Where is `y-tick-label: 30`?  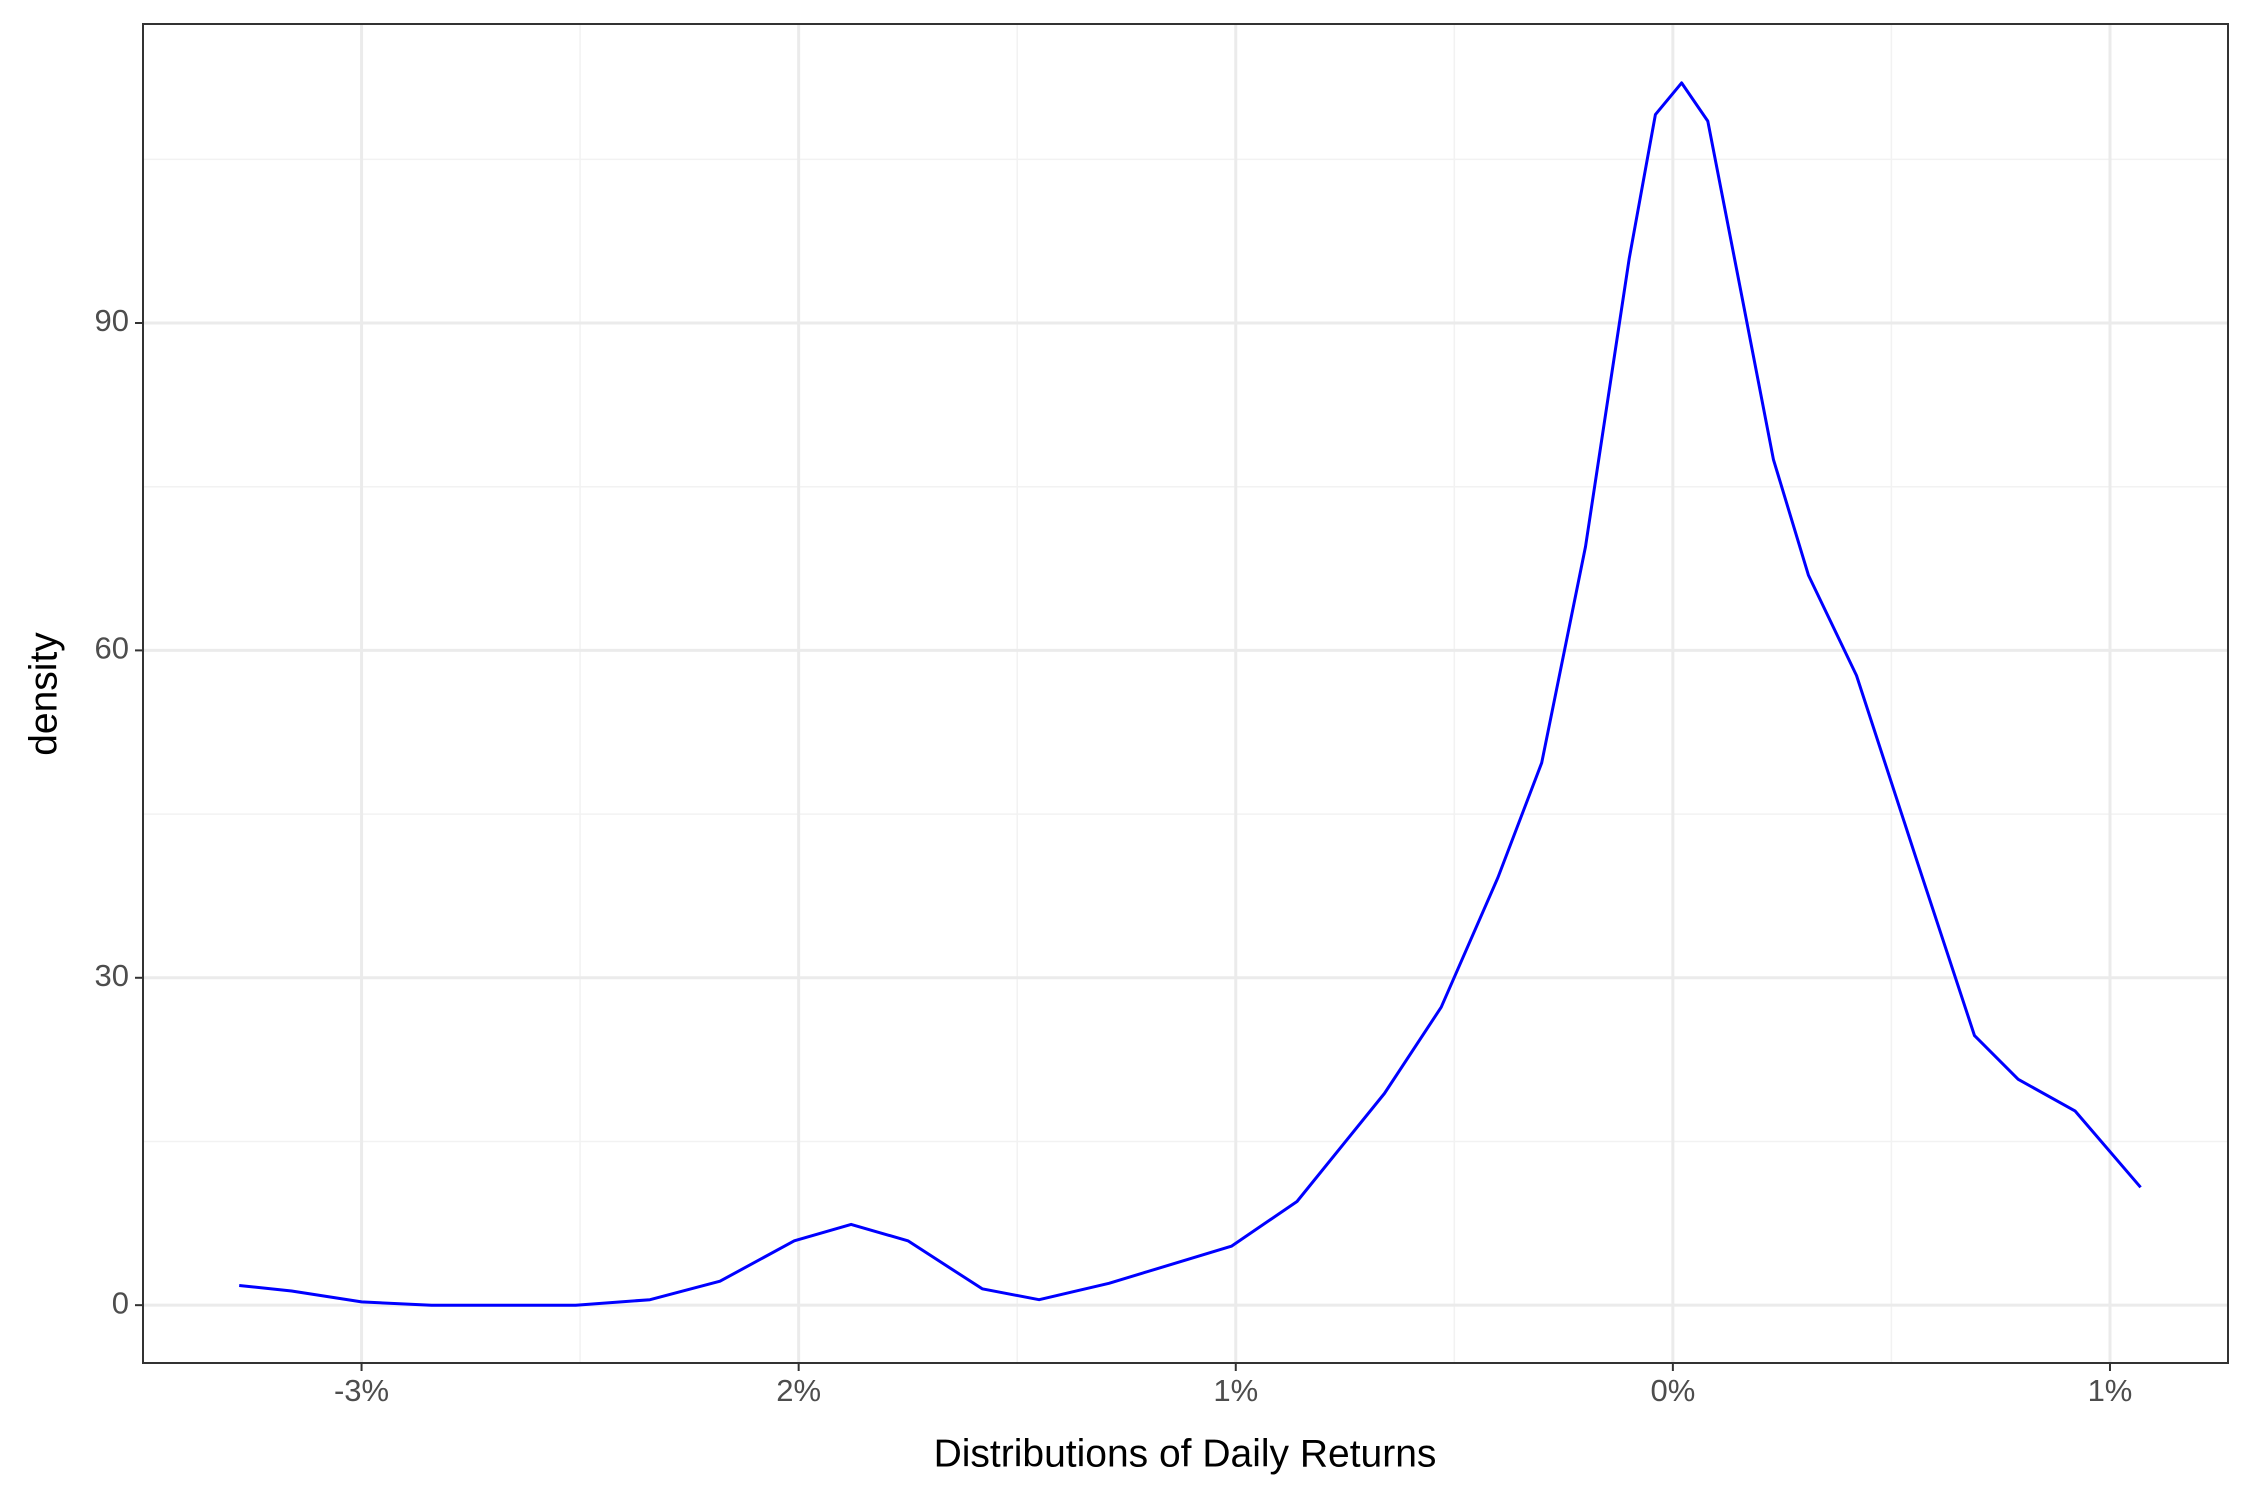
y-tick-label: 30 is located at coordinates (112, 975).